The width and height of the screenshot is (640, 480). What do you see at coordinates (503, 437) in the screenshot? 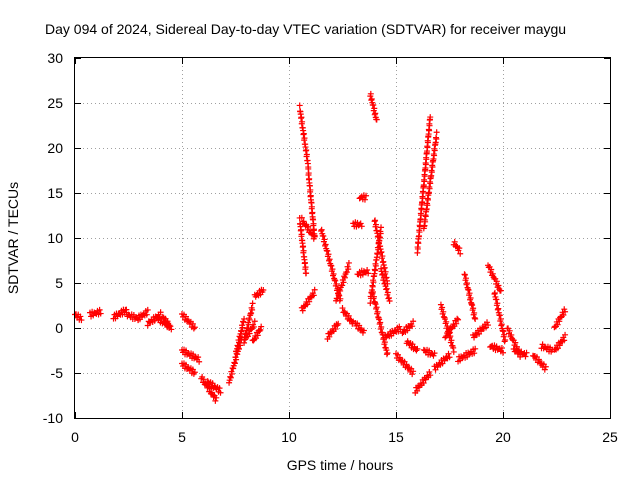
I see `x-tick-label: 20` at bounding box center [503, 437].